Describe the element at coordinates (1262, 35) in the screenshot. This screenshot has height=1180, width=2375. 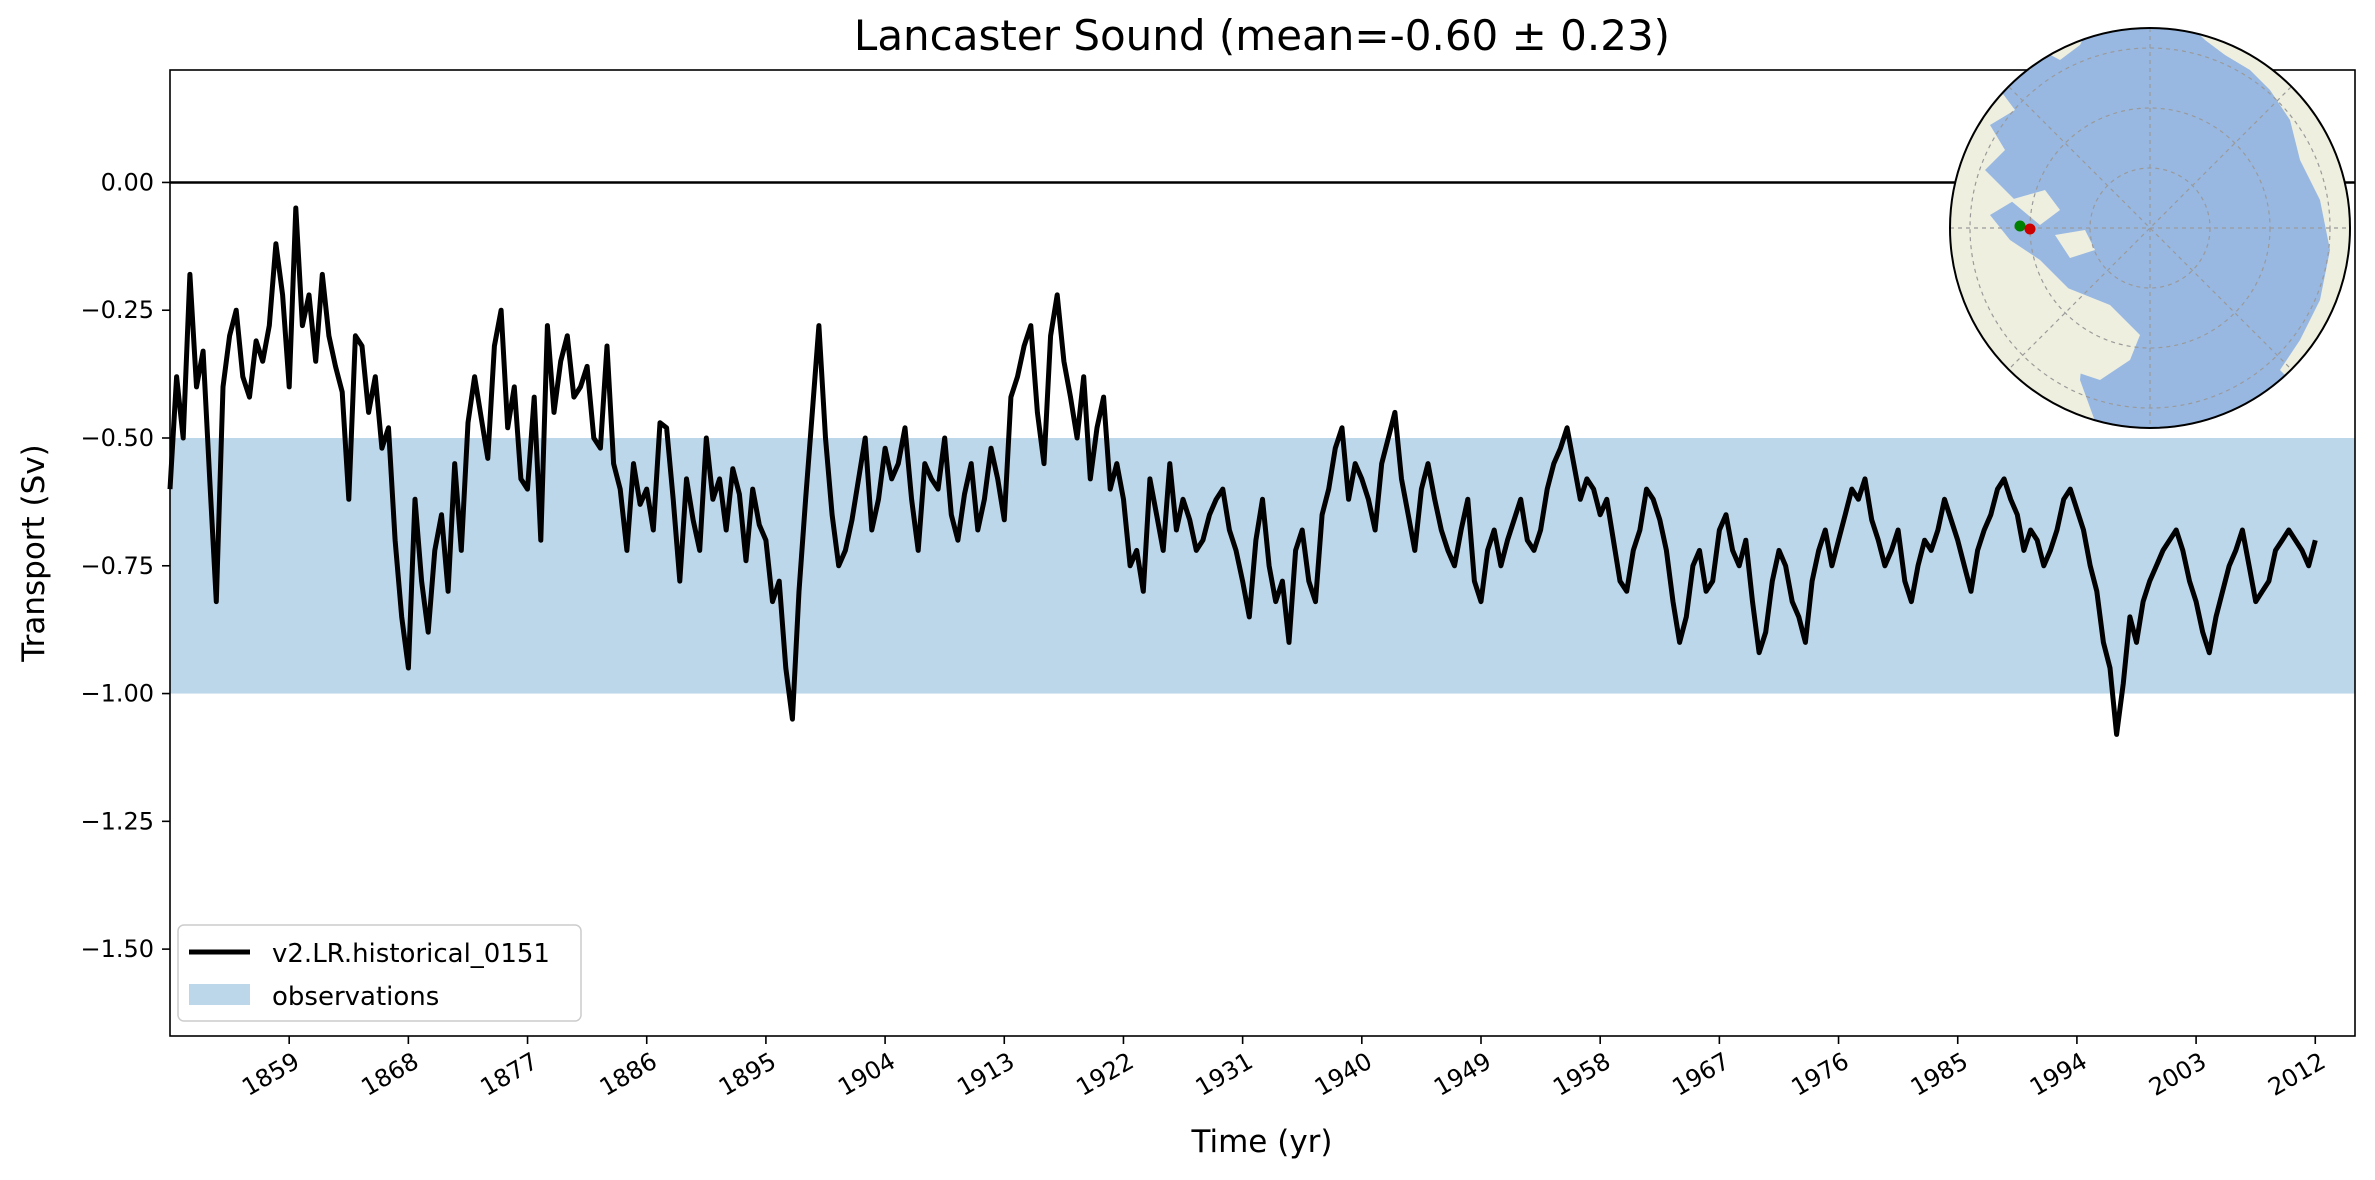
I see `chart-title: Lancaster Sound (mean=-0.60 ± 0.23)` at that location.